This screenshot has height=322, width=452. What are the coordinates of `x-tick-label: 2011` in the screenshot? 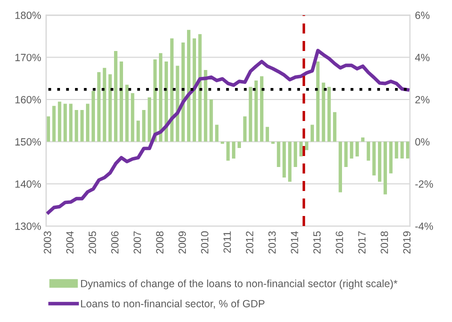 It's located at (227, 242).